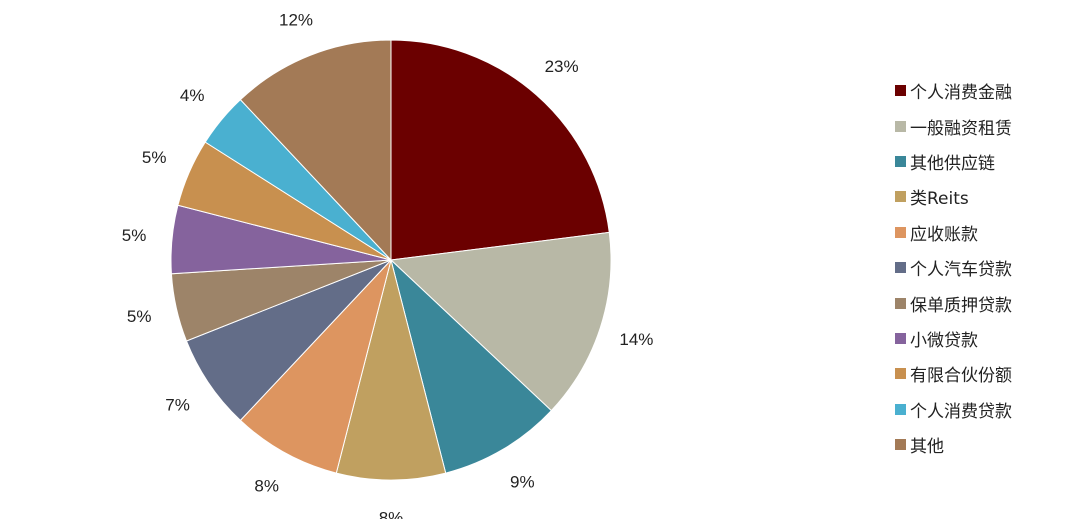 The height and width of the screenshot is (519, 1080). I want to click on legend-label: 一般融资租赁, so click(961, 128).